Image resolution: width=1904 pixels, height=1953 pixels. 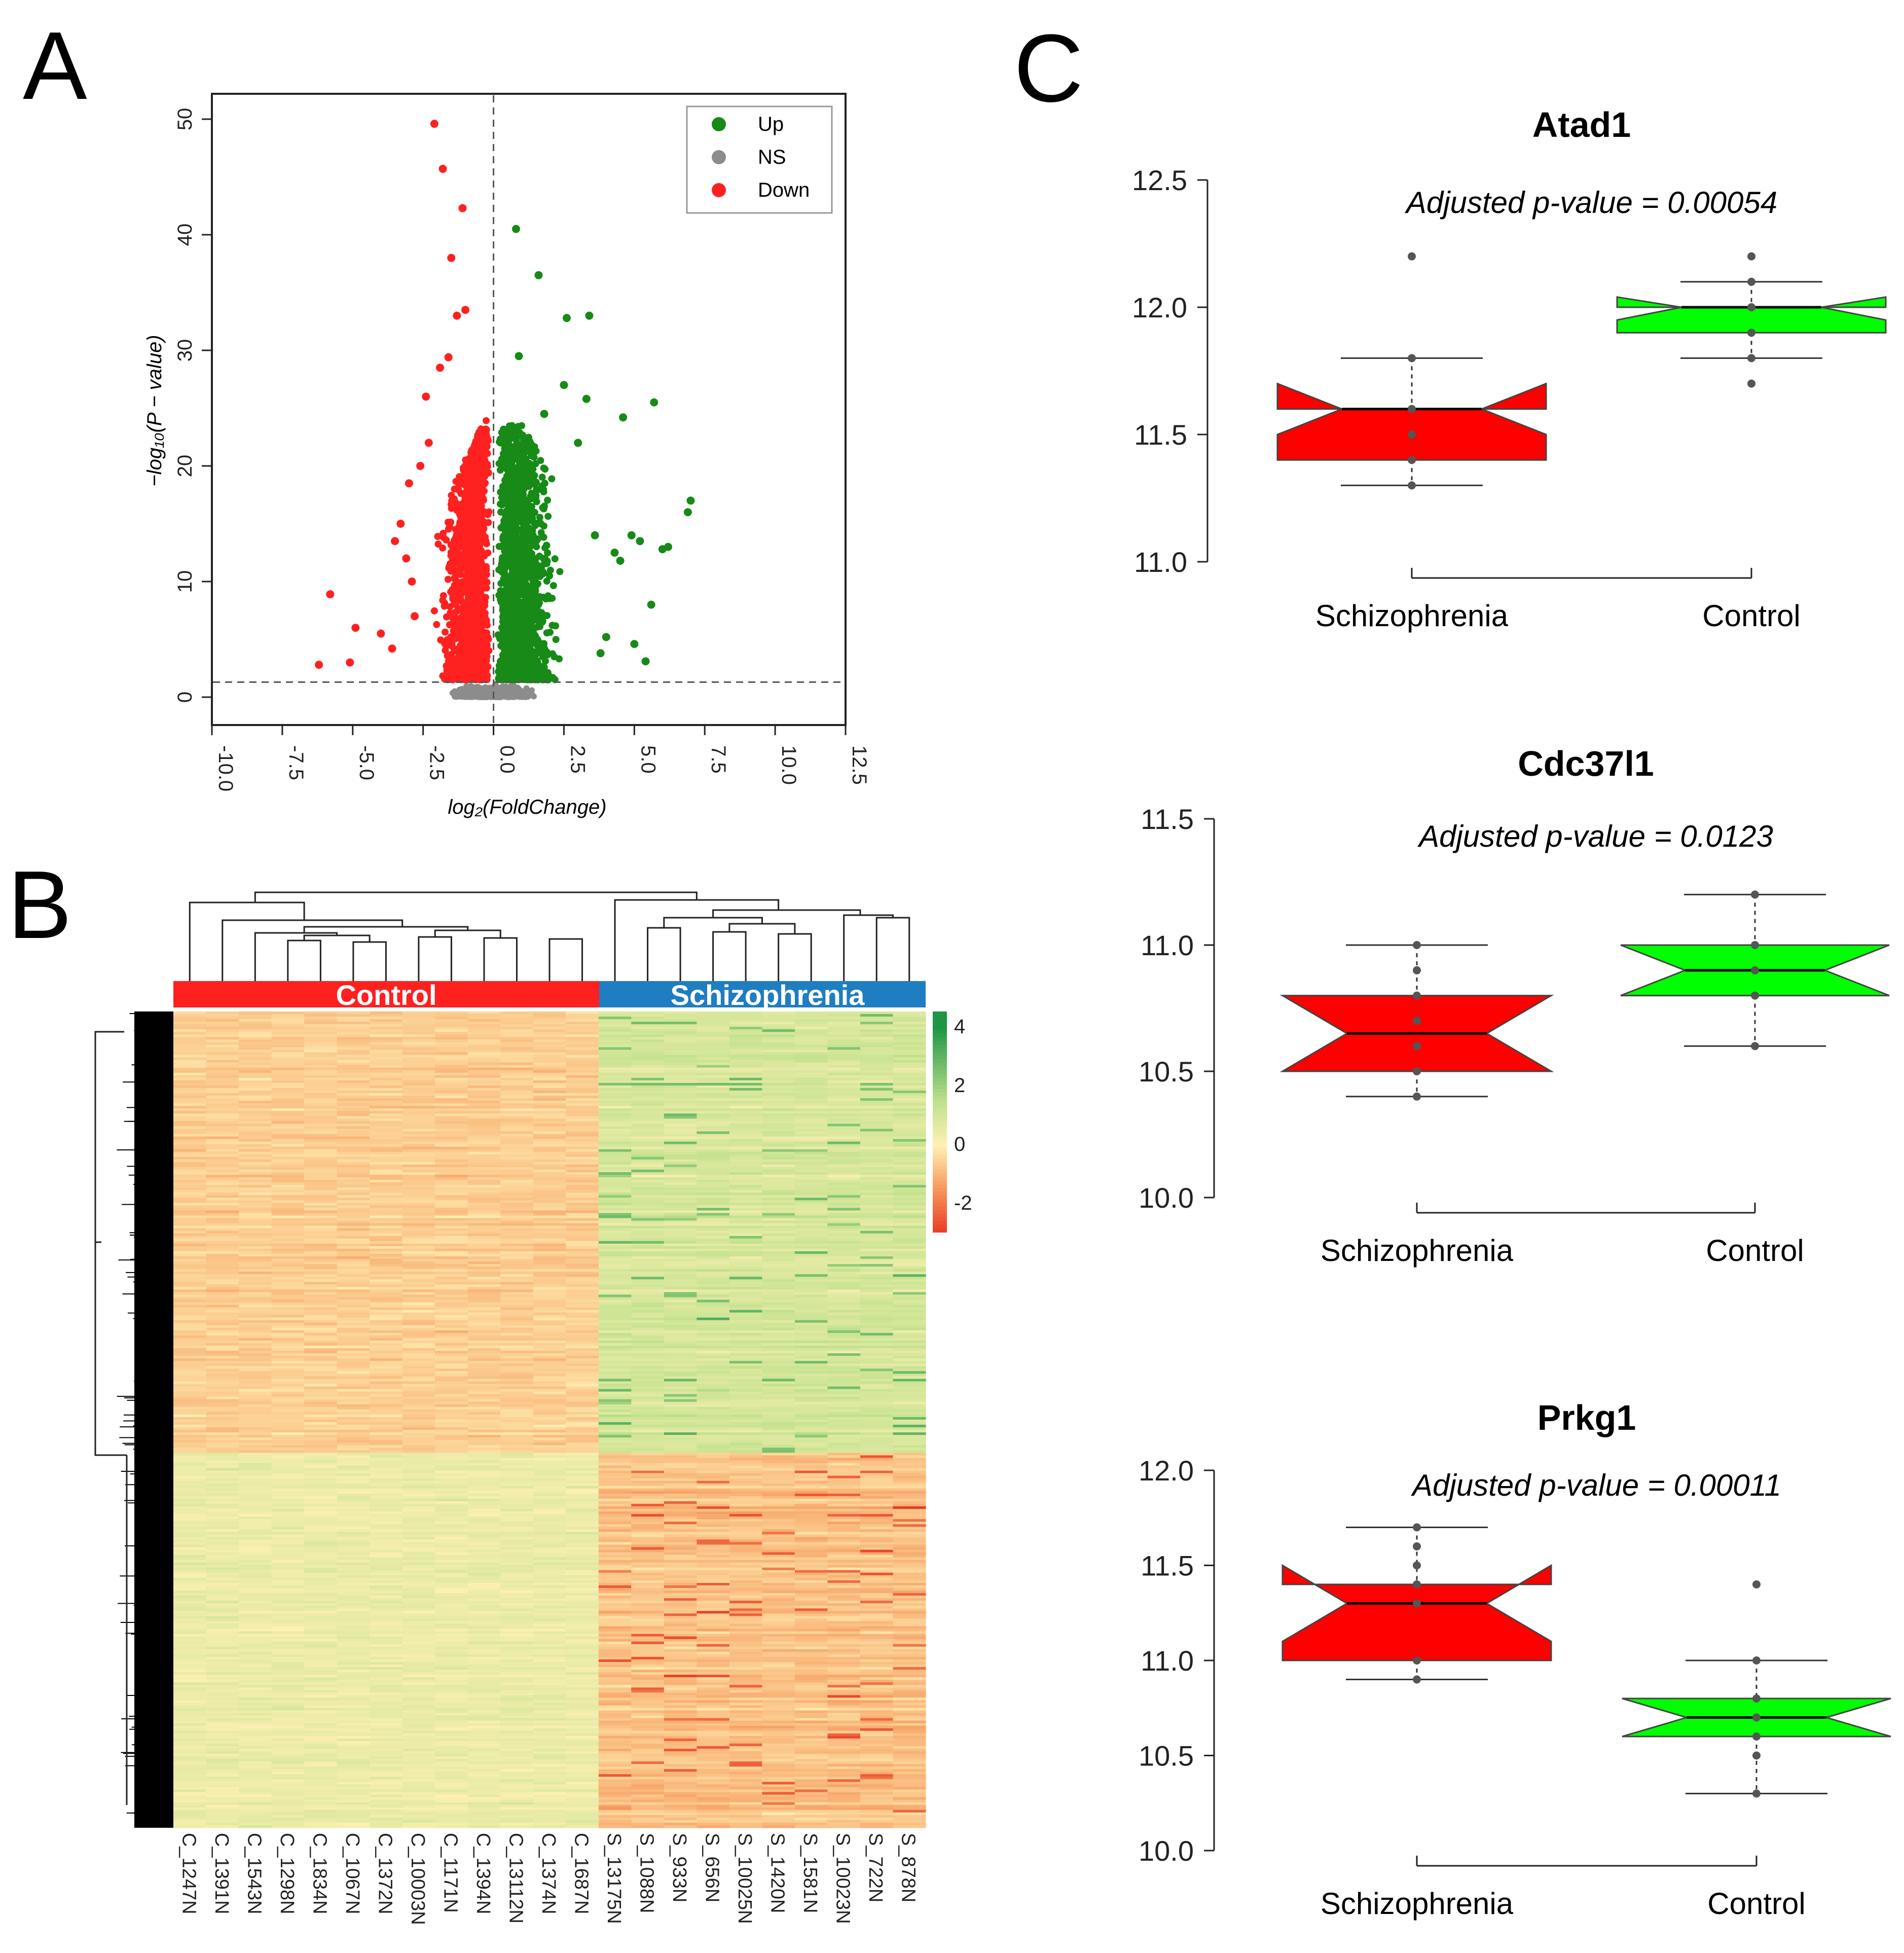 I want to click on group-label-control: Control, so click(x=386, y=995).